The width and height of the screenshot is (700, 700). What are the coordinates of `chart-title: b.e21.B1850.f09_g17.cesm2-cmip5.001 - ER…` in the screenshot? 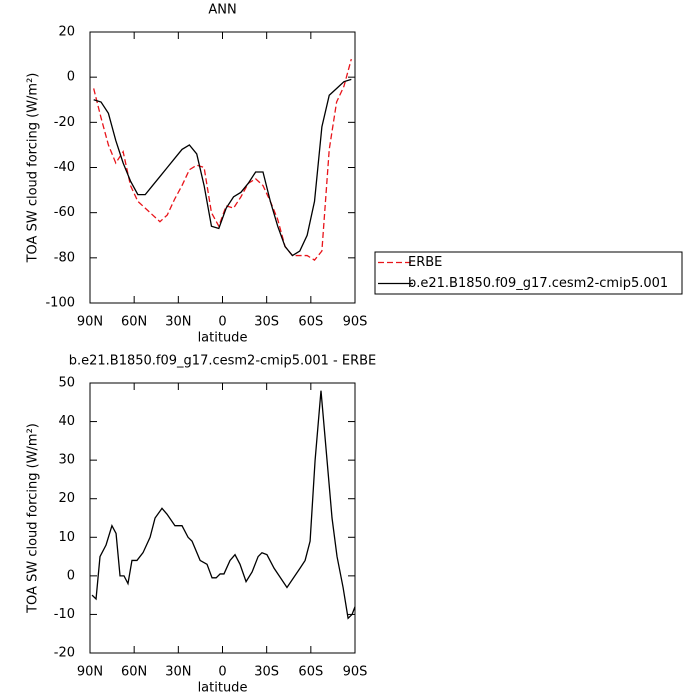 It's located at (223, 361).